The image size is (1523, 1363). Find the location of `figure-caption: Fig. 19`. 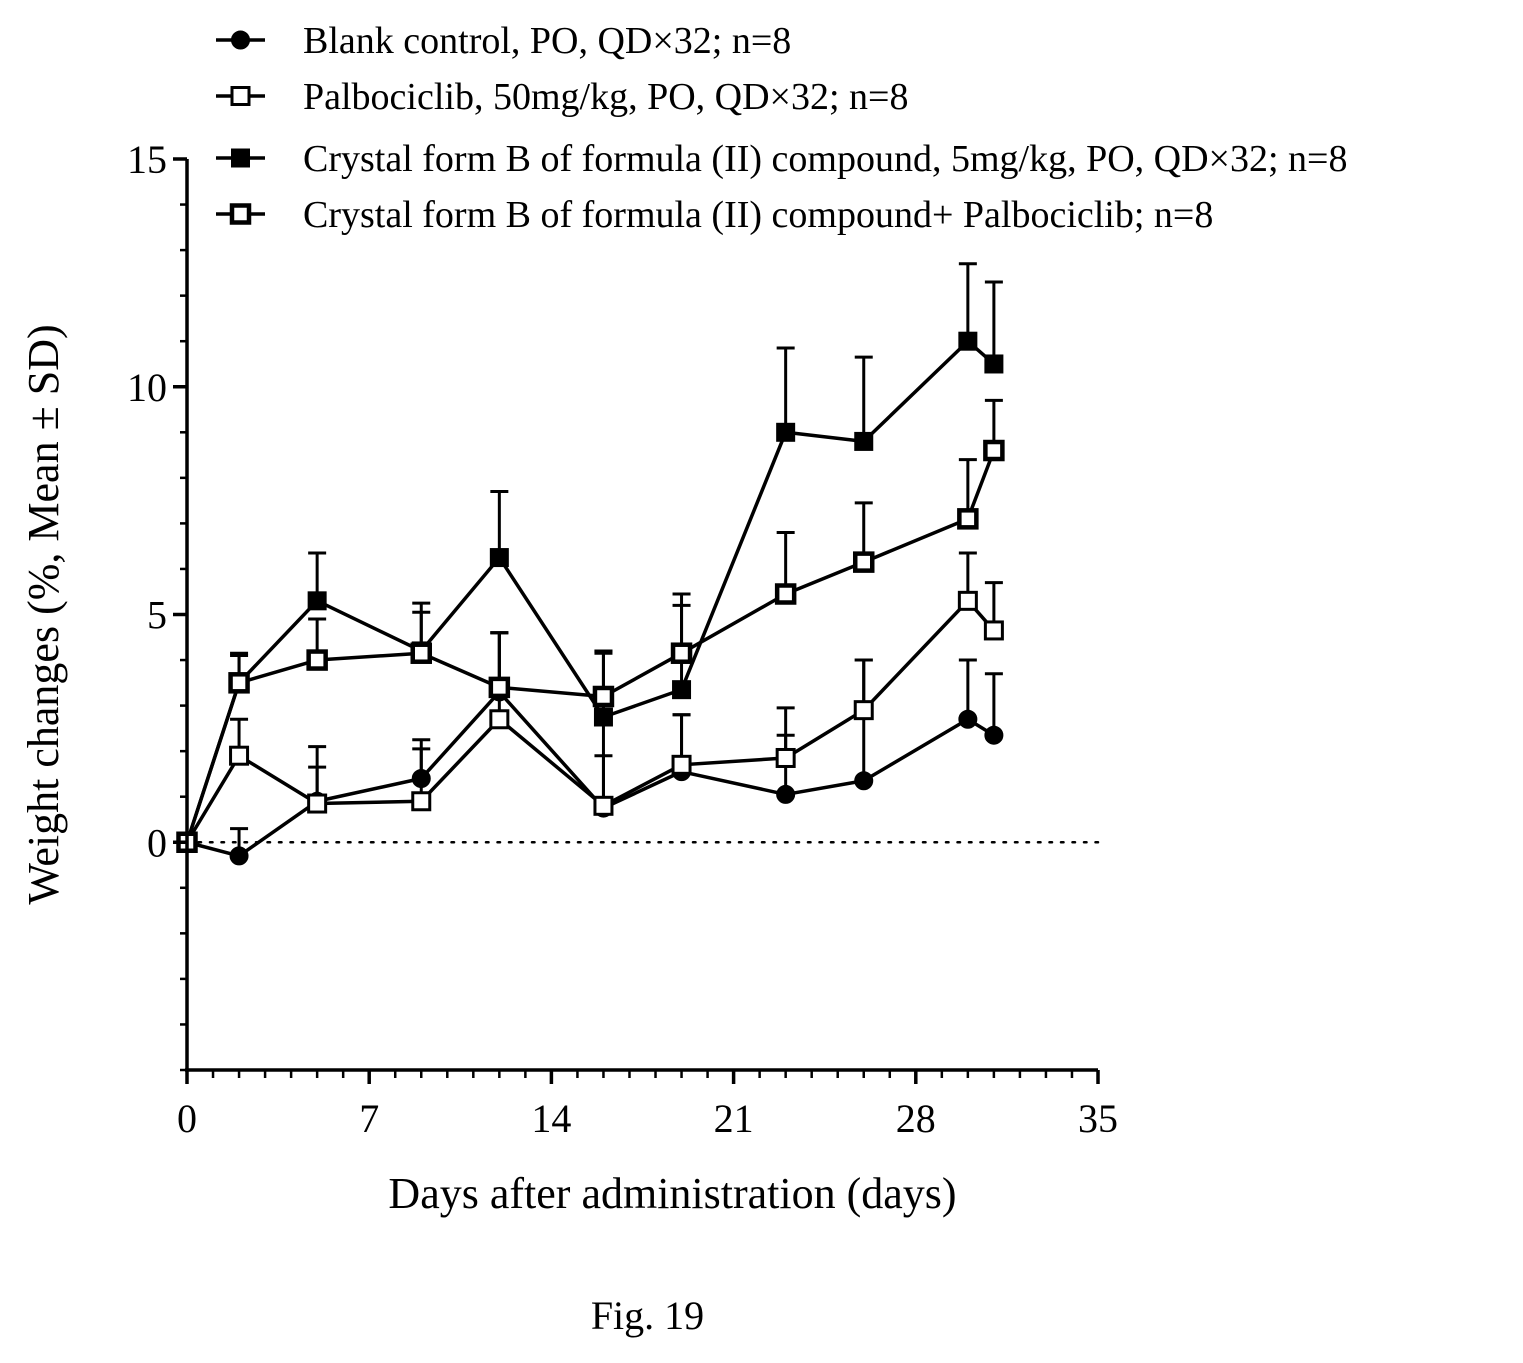

figure-caption: Fig. 19 is located at coordinates (647, 1315).